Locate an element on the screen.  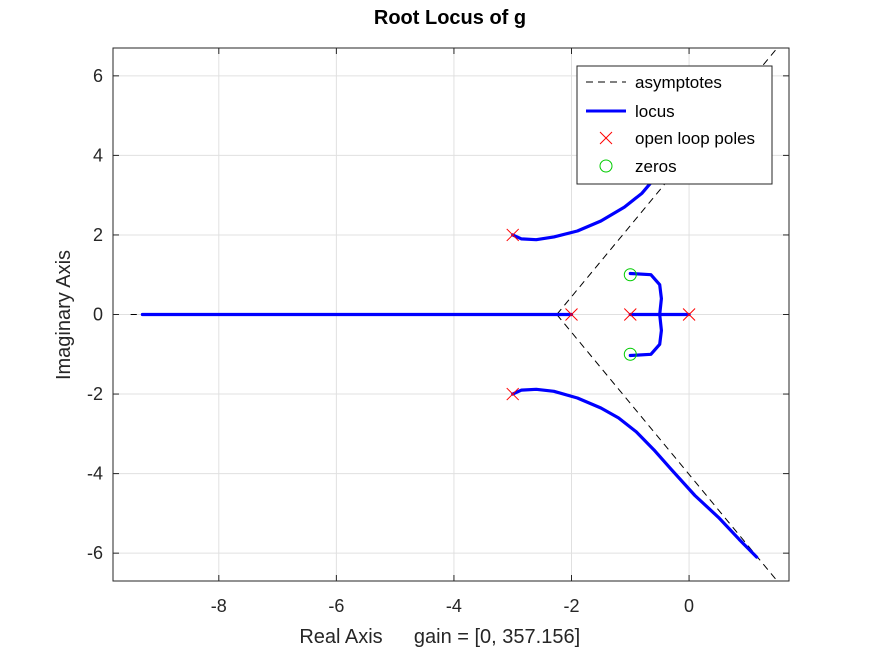
chart-title: Root Locus of g is located at coordinates (450, 18).